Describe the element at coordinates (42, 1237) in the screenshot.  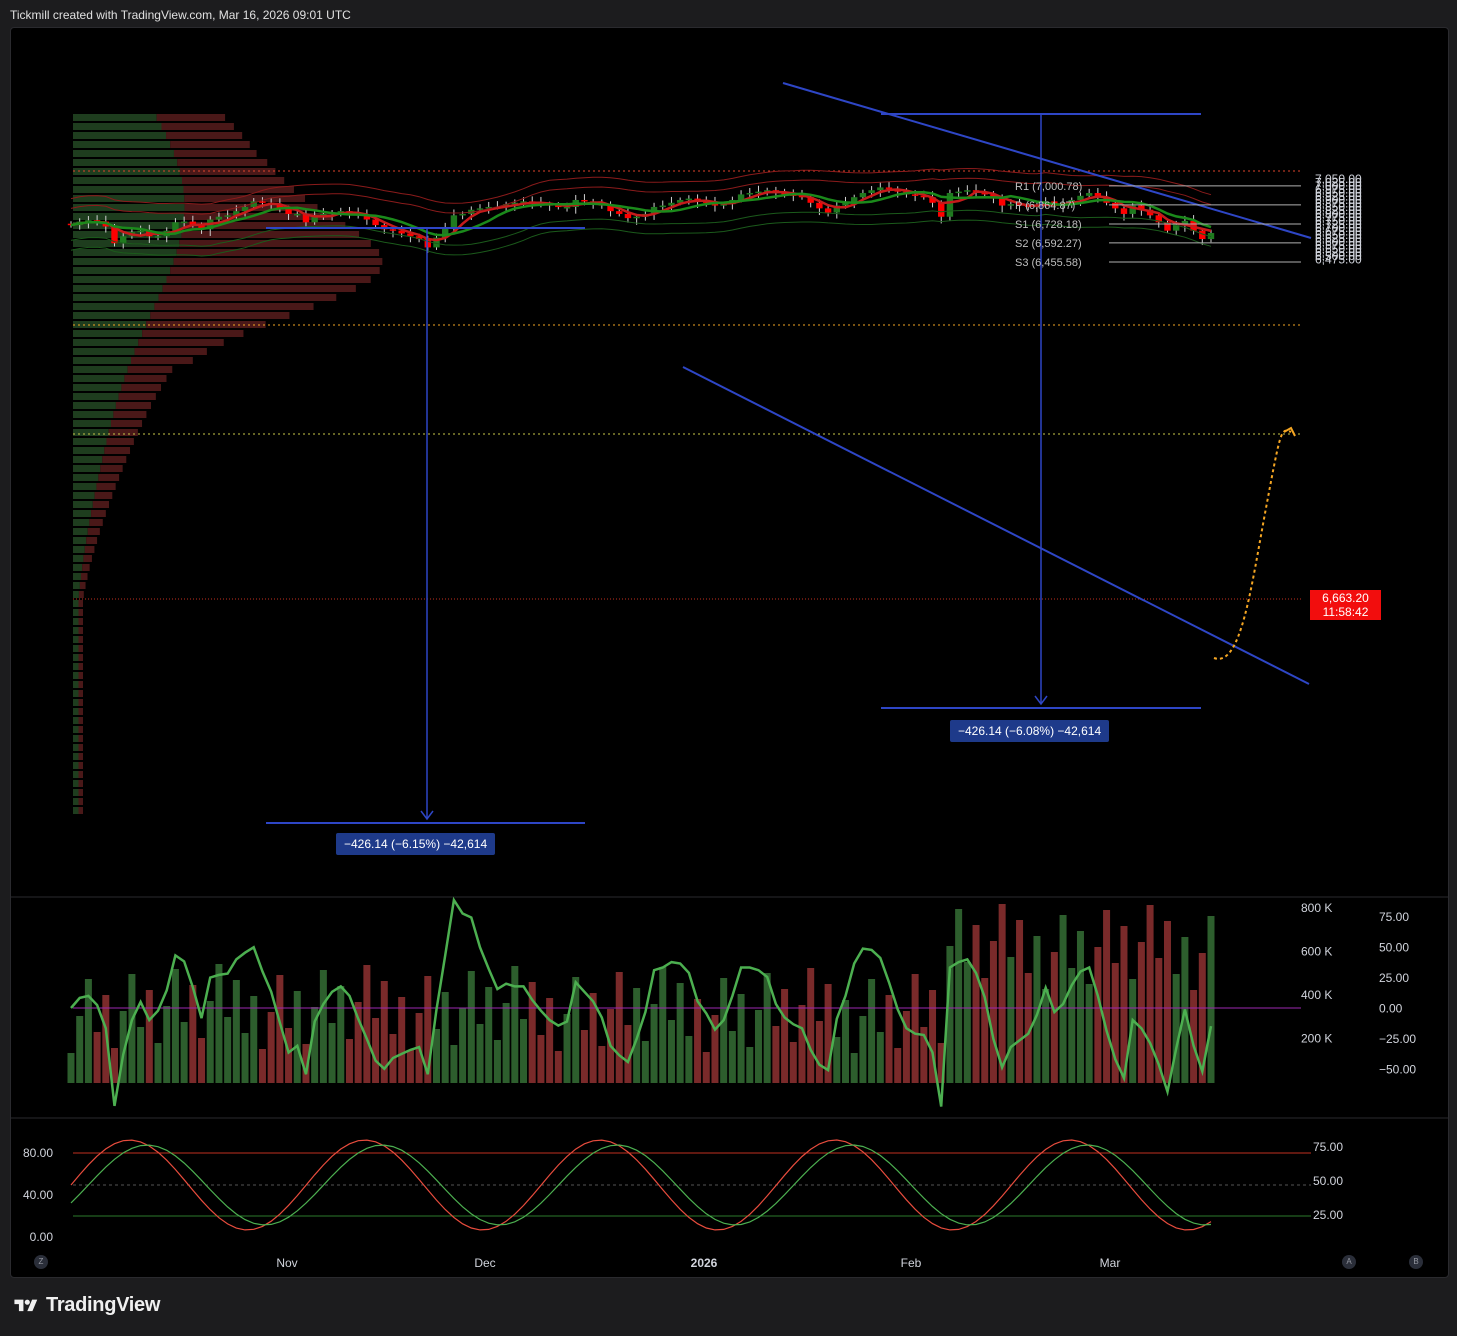
I see `stoch-left-tick-2: 0.00` at that location.